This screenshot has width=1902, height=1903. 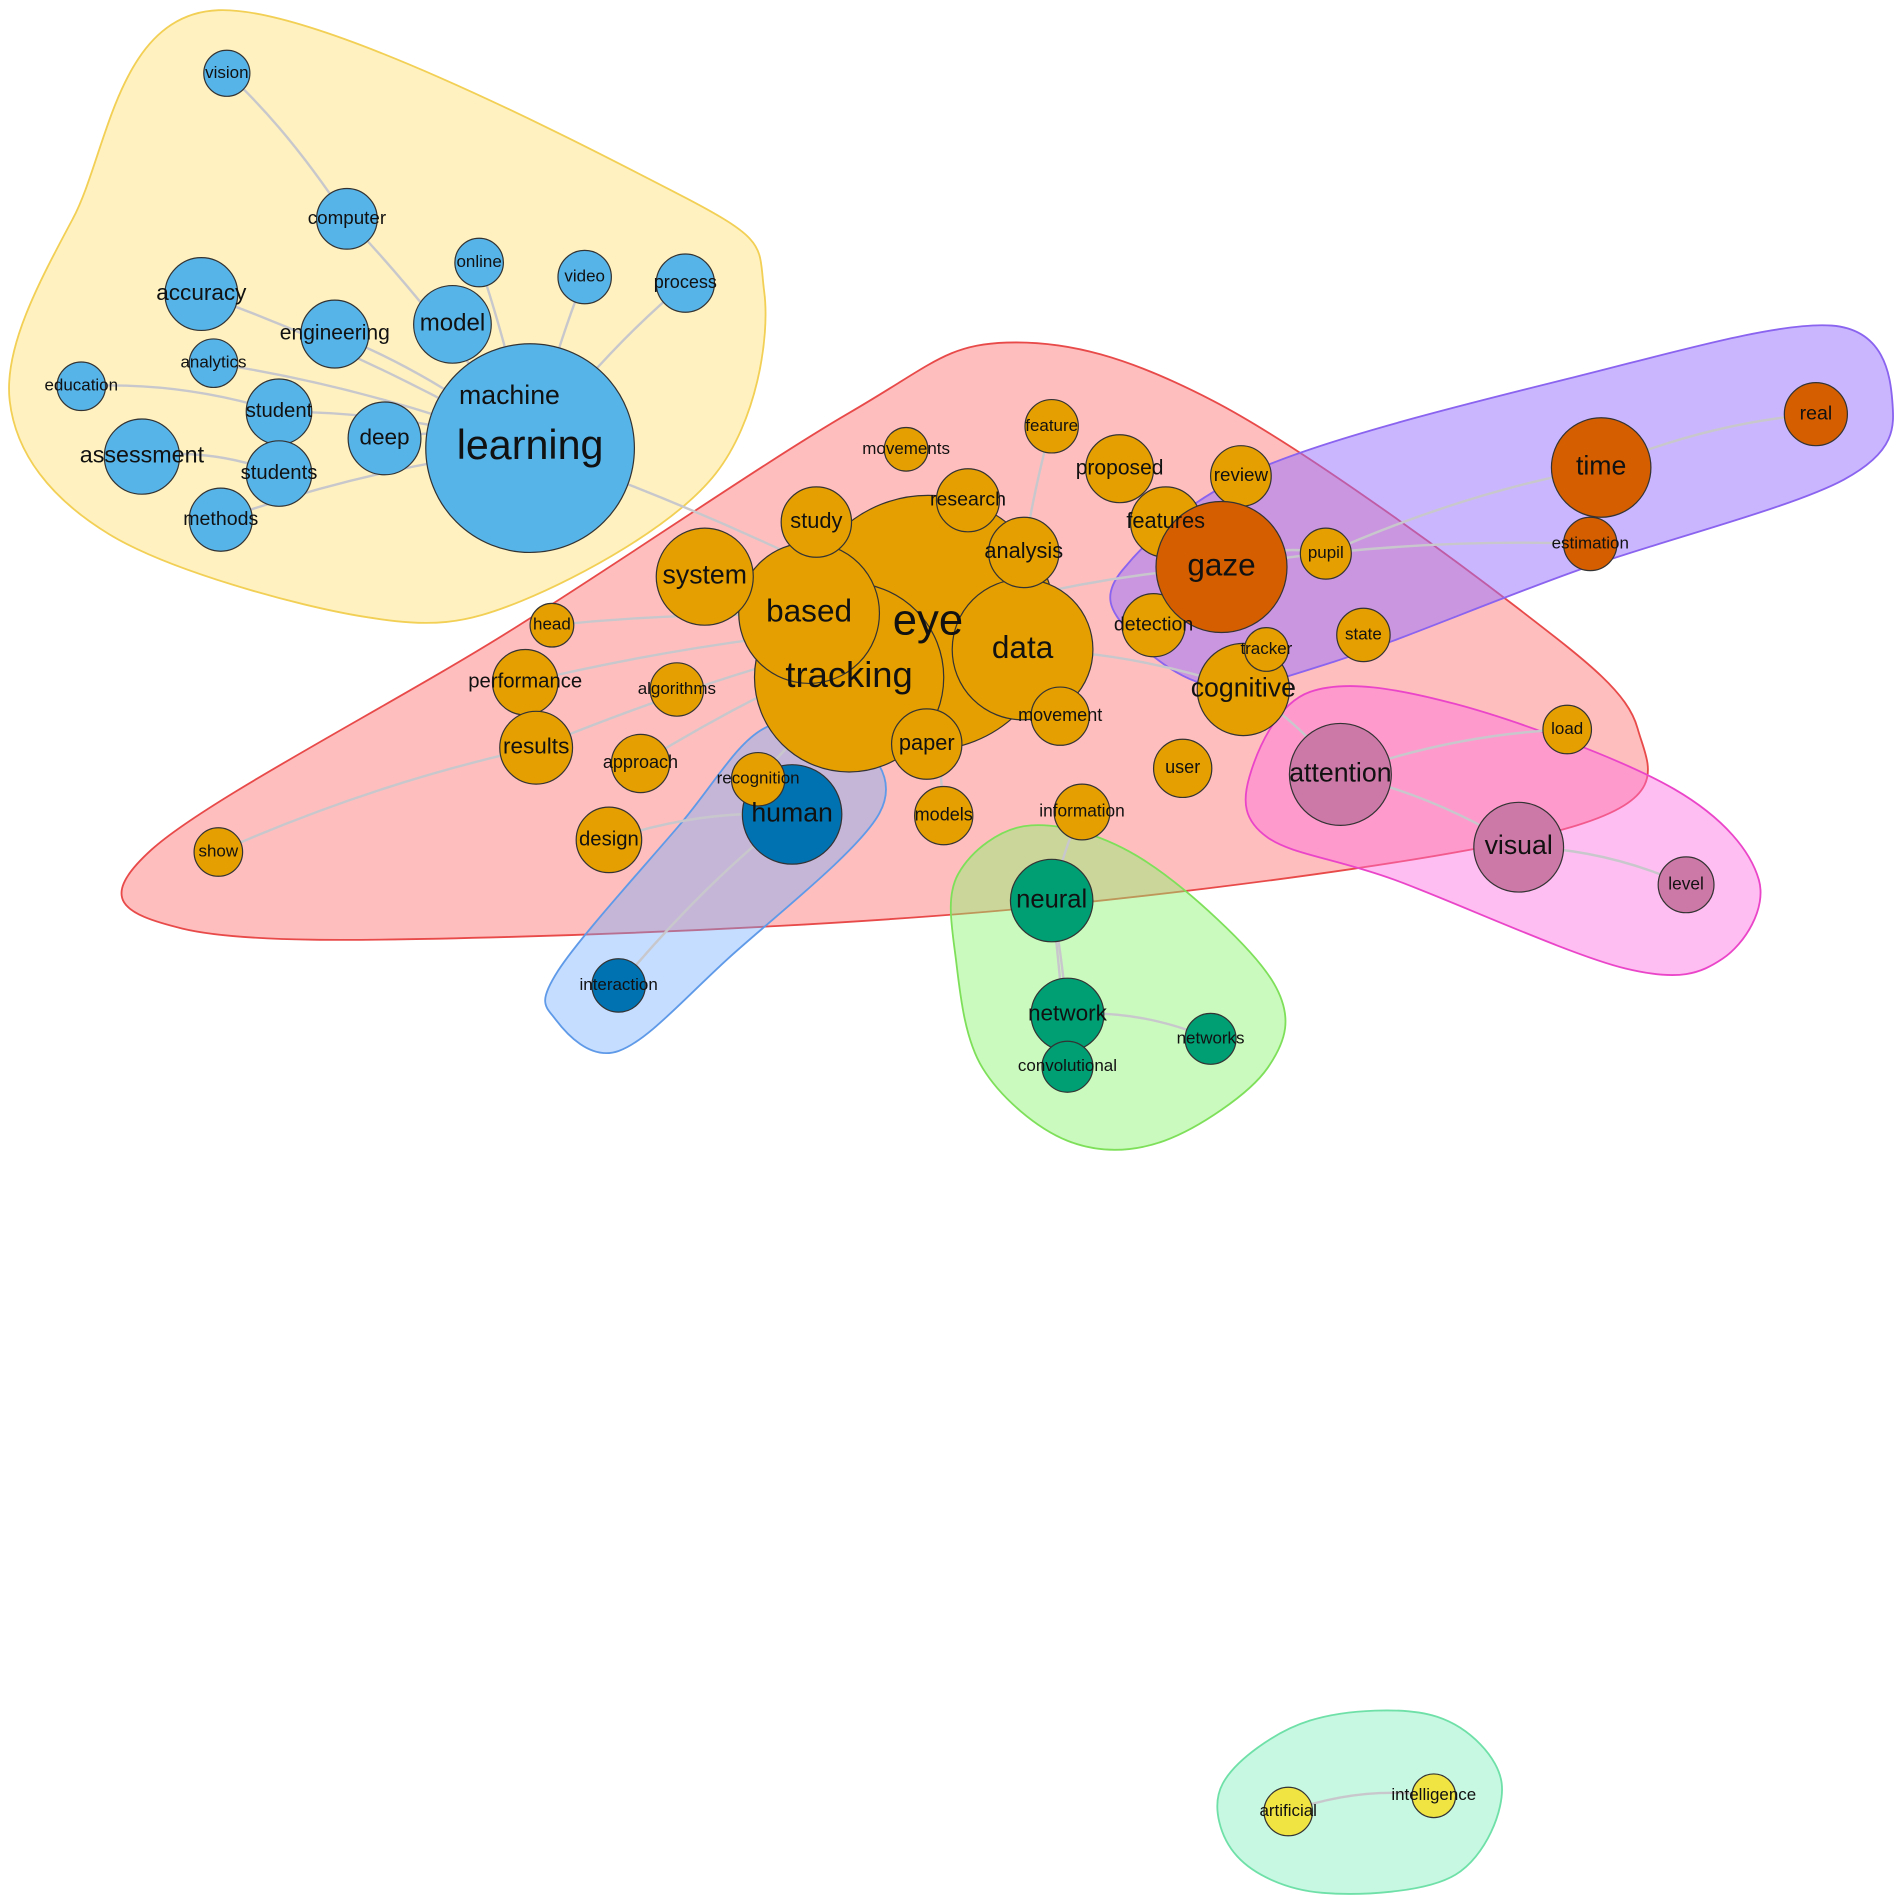 I want to click on node-label: real, so click(x=1816, y=413).